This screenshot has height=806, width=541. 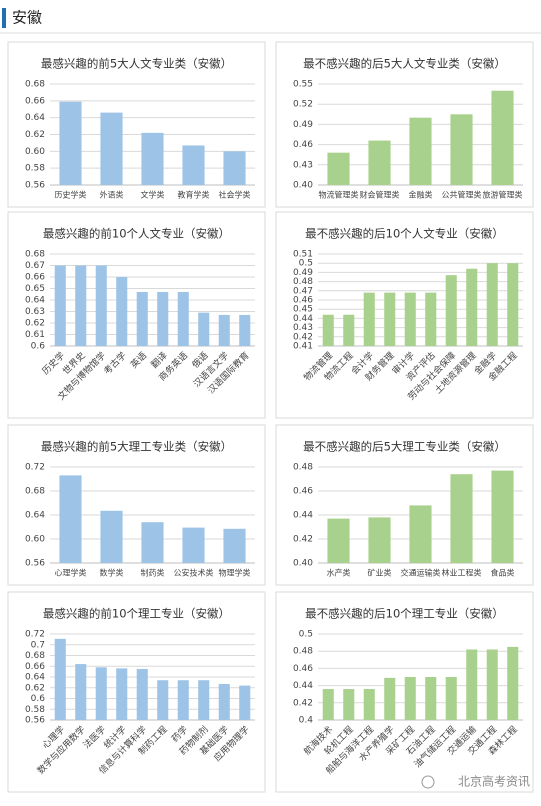 I want to click on chart-title: 最感兴趣的前10个理工专业（安徽）, so click(x=136, y=614).